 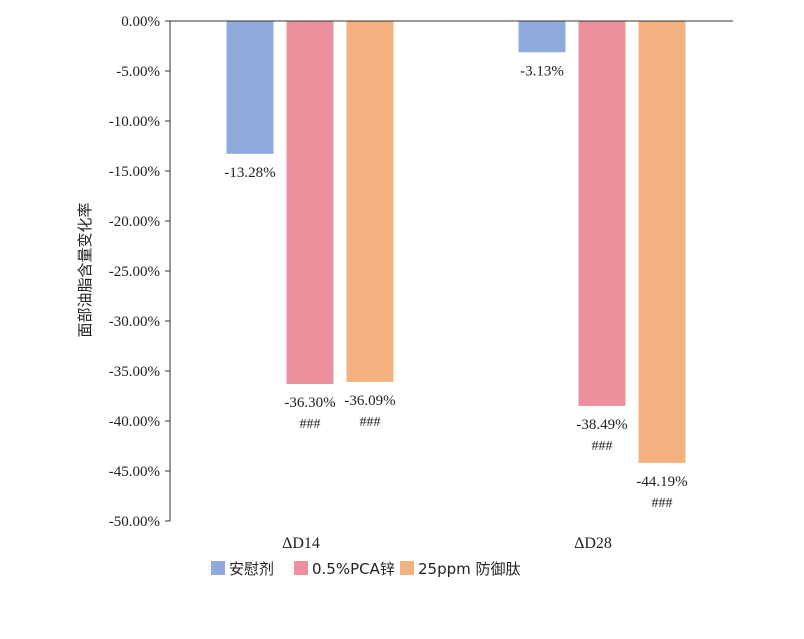 I want to click on y-tick-label: -15.00%, so click(x=134, y=172).